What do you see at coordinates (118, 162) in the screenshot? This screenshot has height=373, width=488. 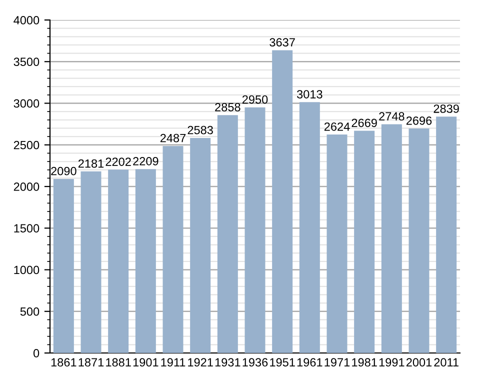 I see `data-label: 2202` at bounding box center [118, 162].